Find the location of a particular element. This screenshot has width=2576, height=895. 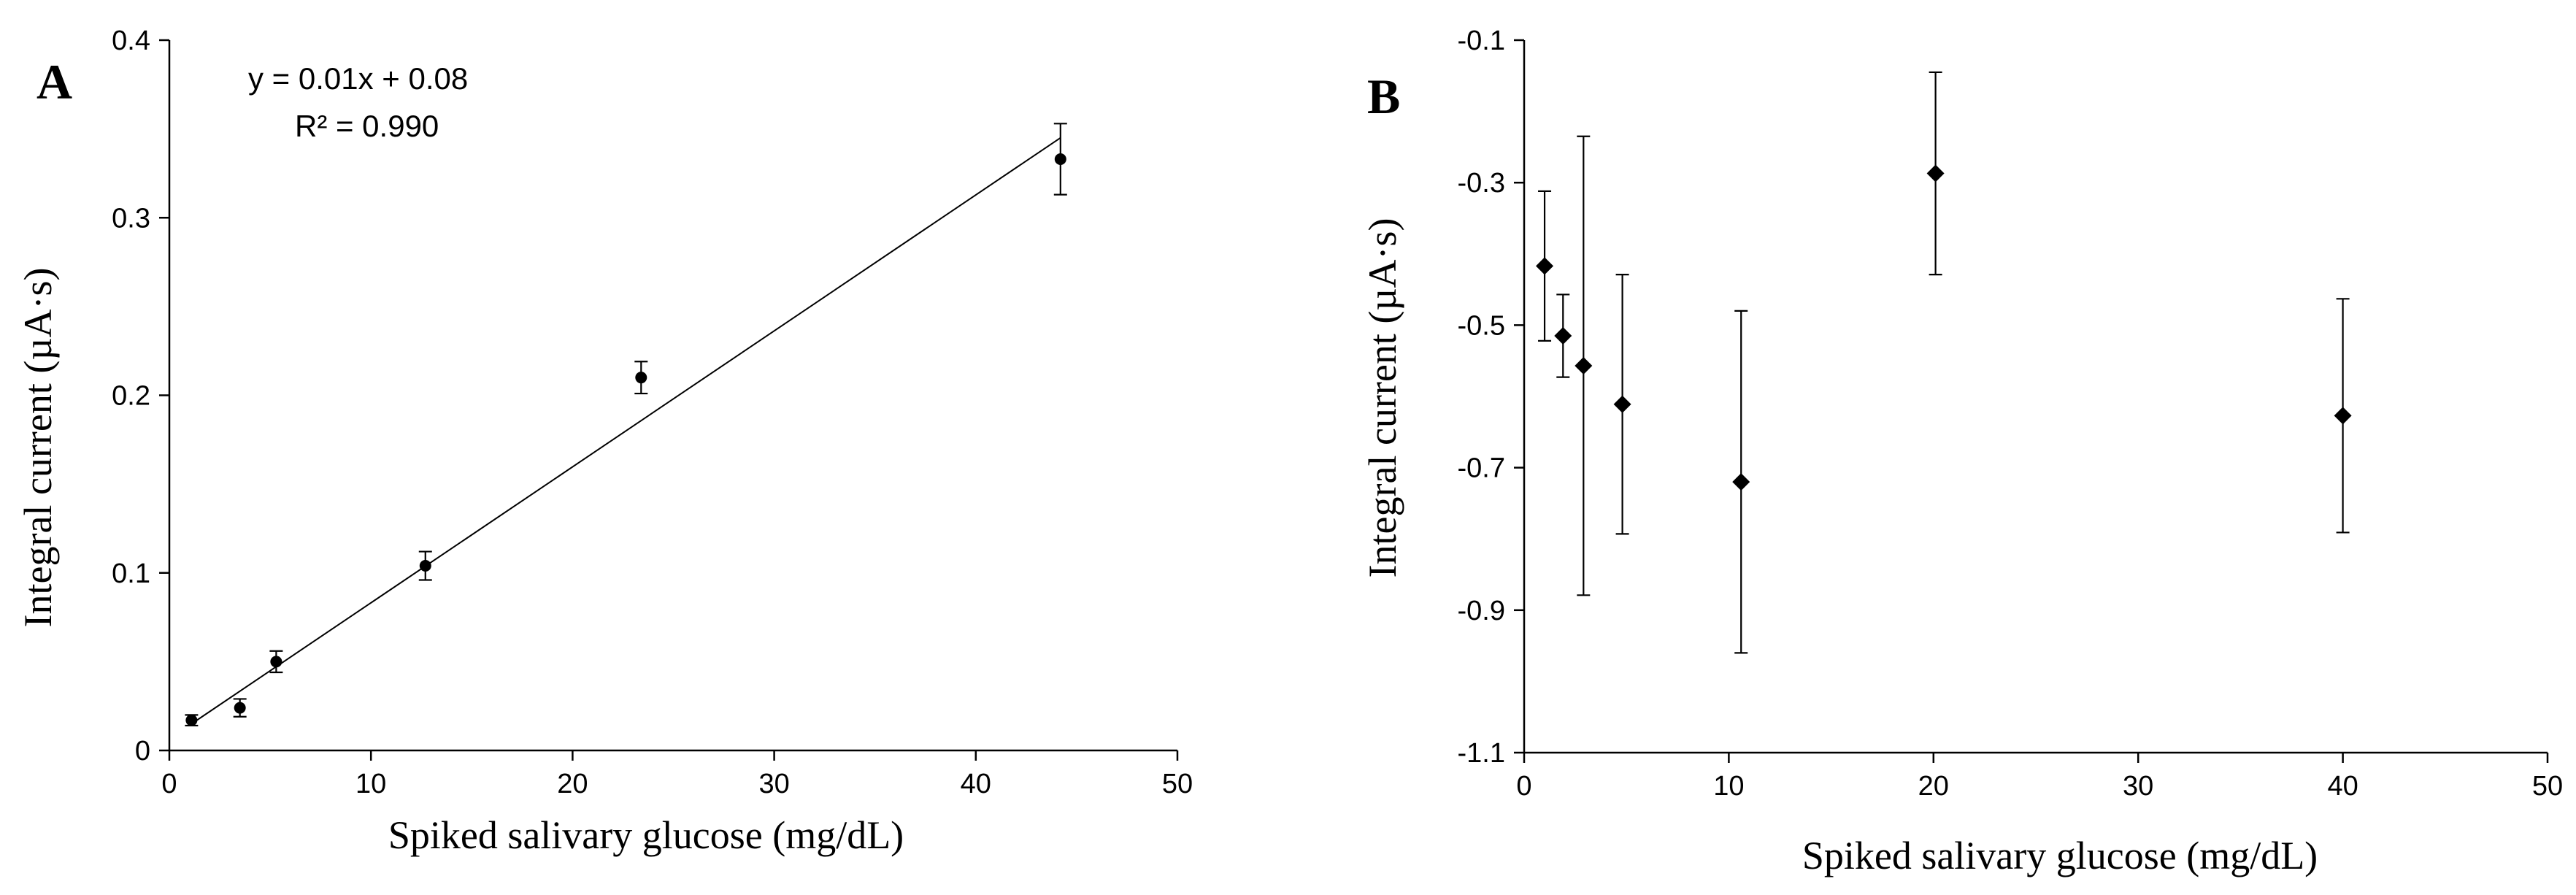

panel-b-y-tick-label: -0.1 is located at coordinates (1481, 41).